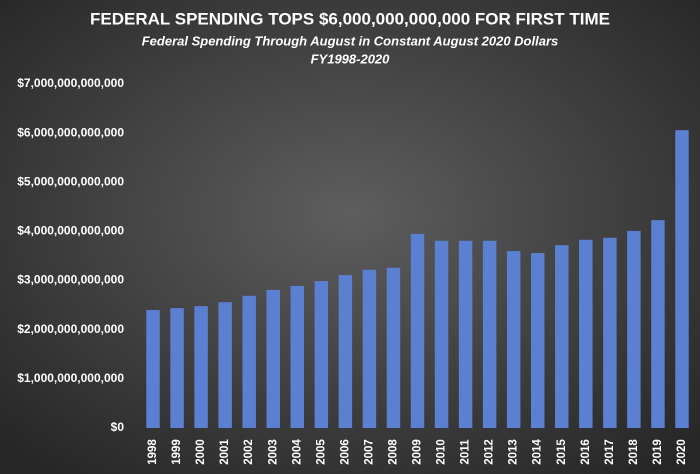  What do you see at coordinates (70, 329) in the screenshot?
I see `y-tick-label: $2,000,000,000,000` at bounding box center [70, 329].